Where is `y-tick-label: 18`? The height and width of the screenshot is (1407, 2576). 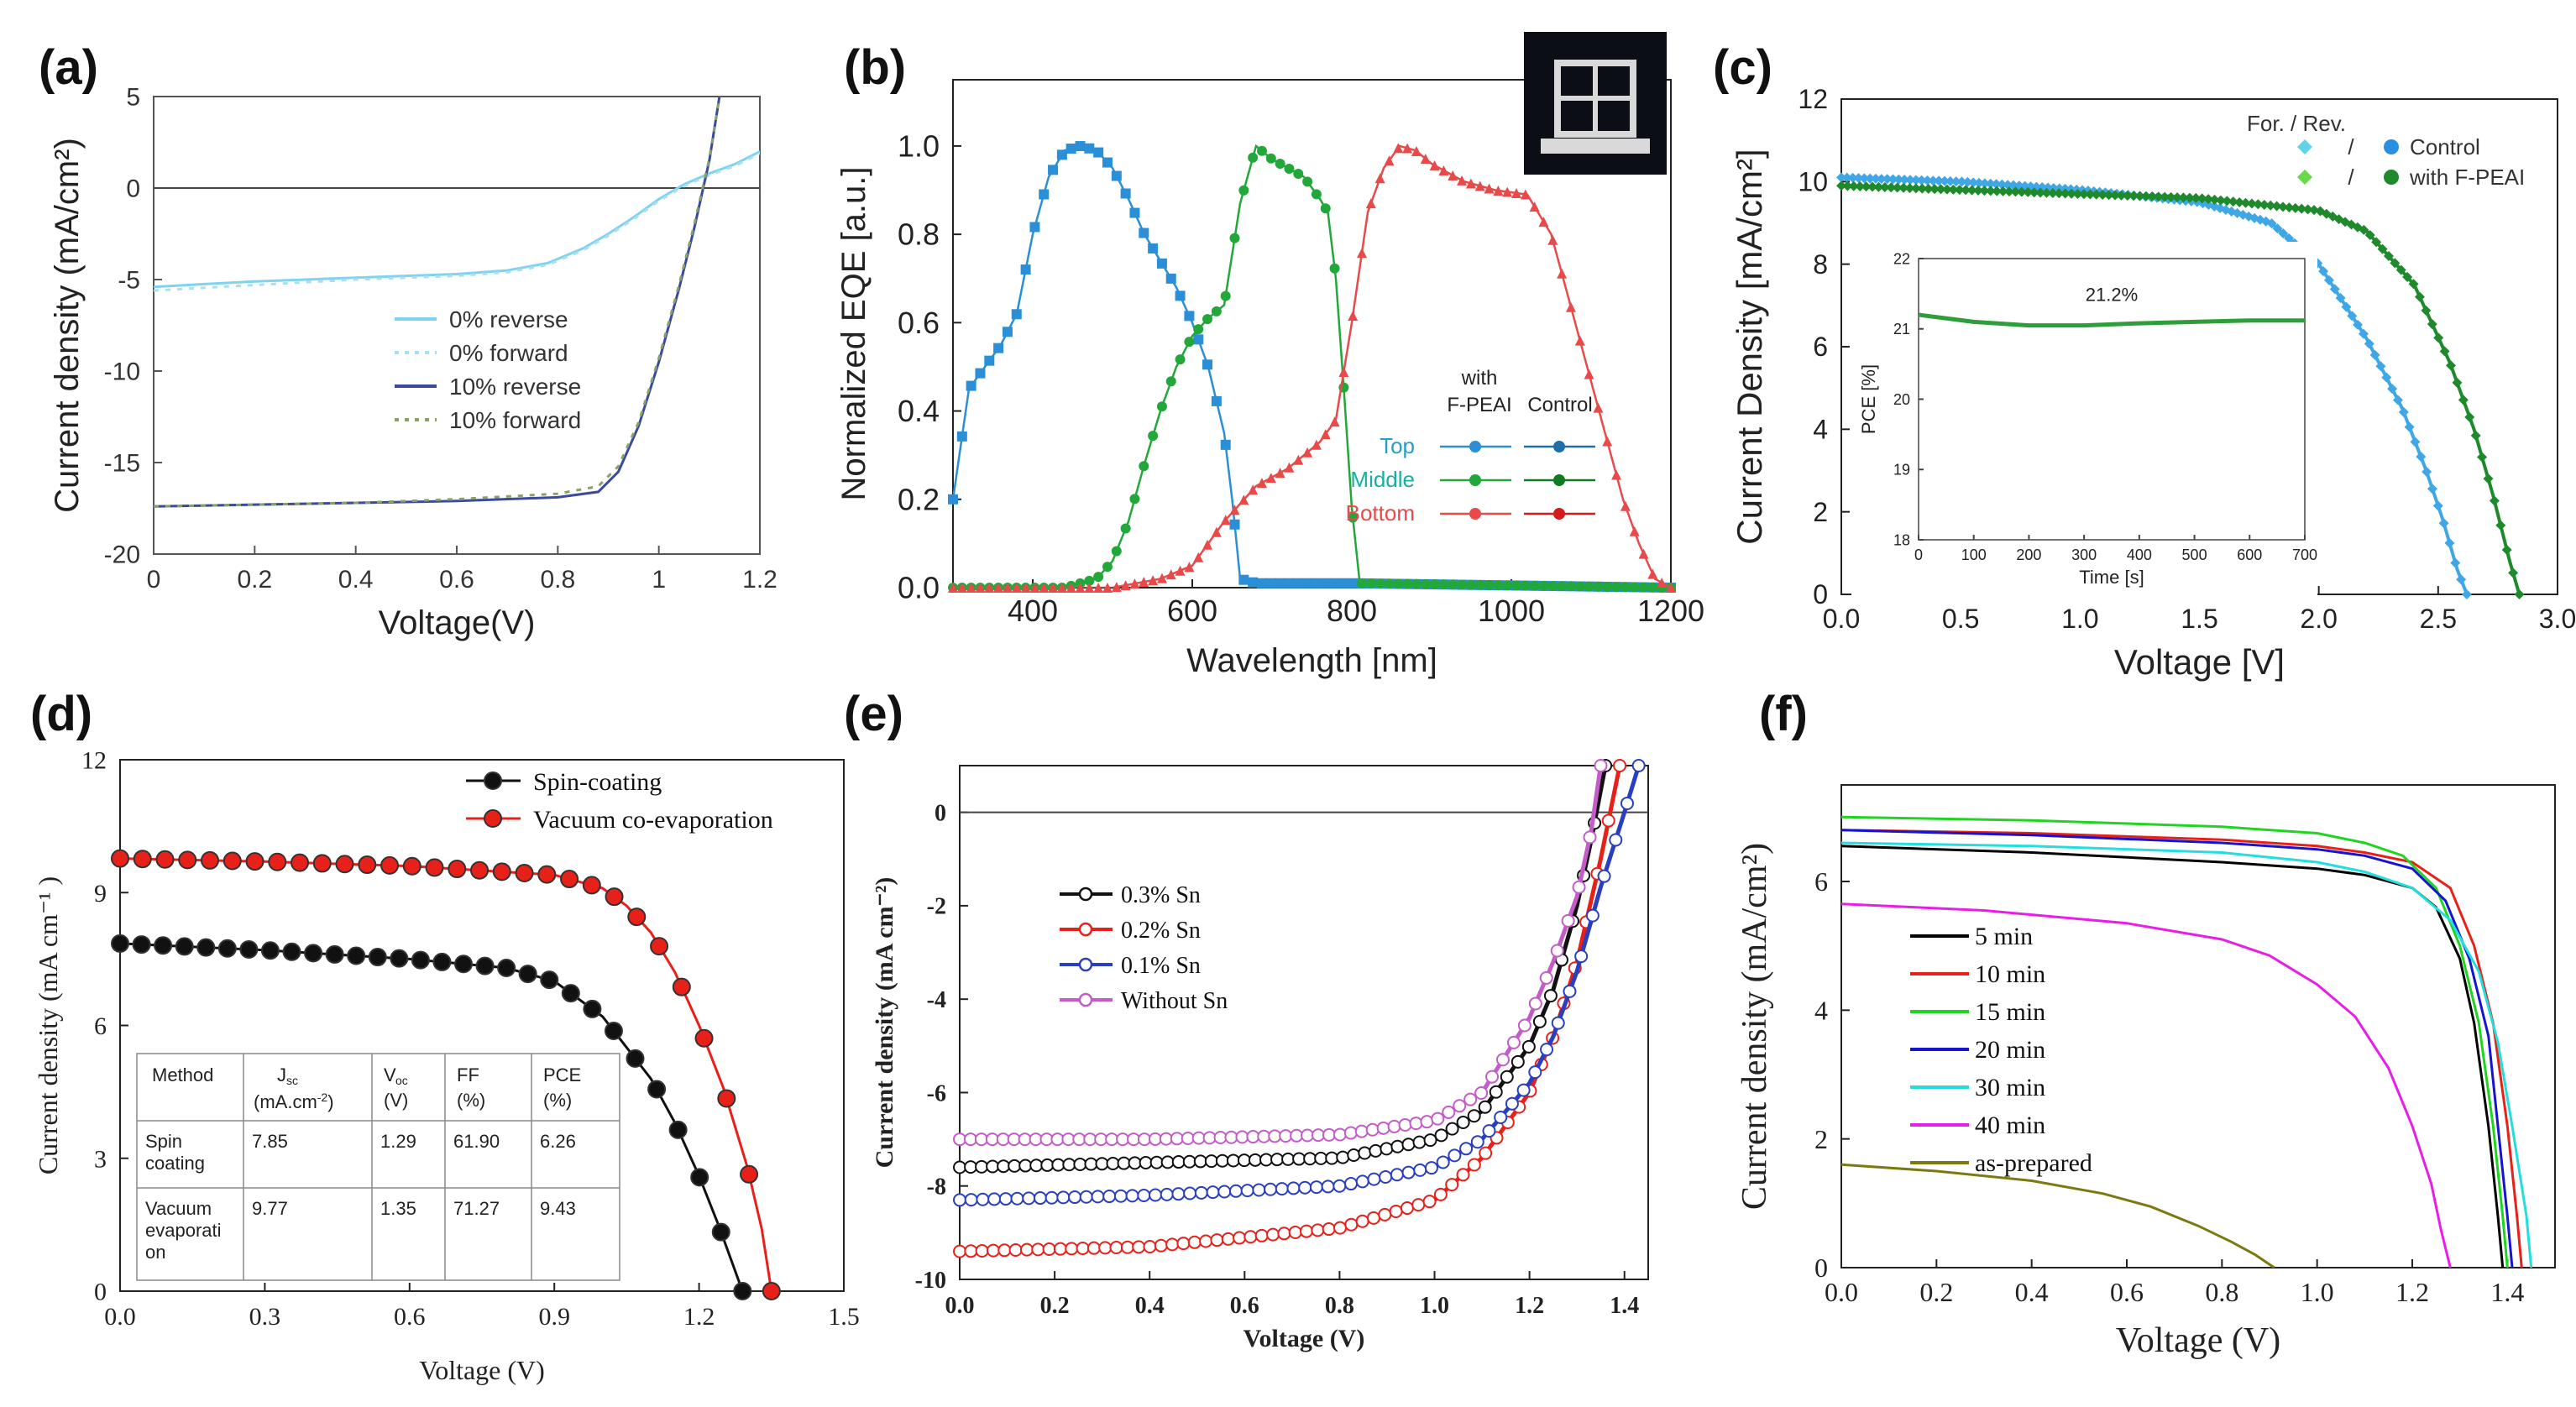
y-tick-label: 18 is located at coordinates (1902, 539).